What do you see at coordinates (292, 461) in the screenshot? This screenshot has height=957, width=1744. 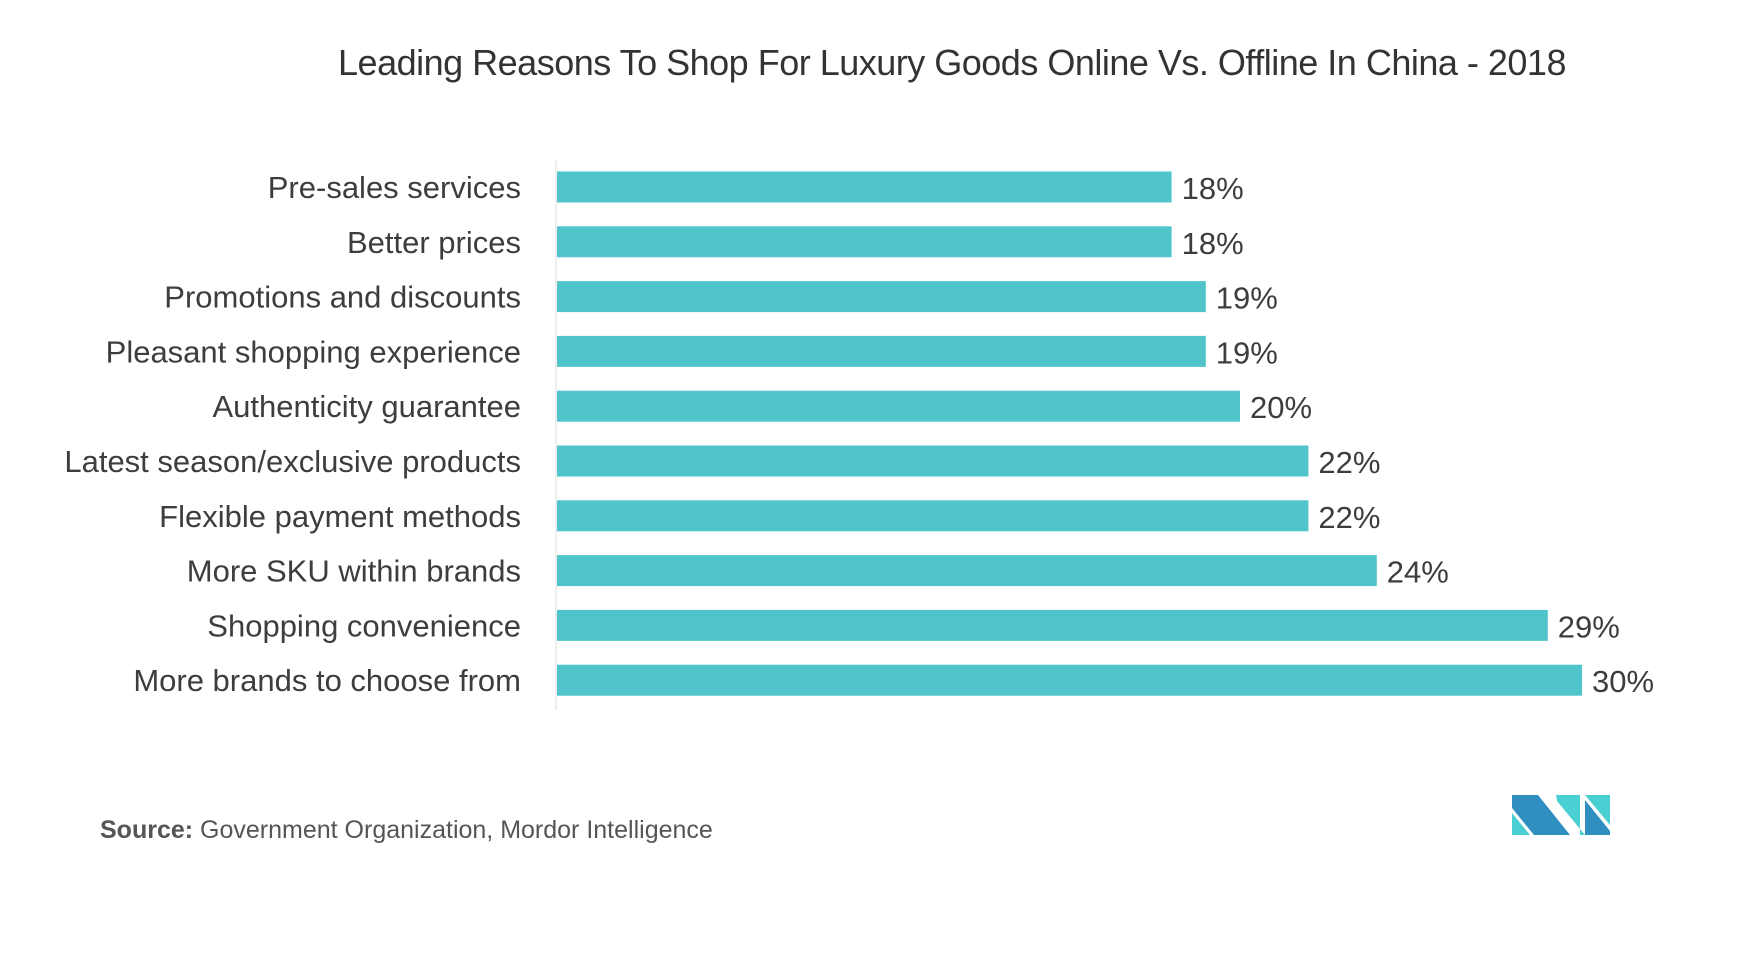 I see `category-label: Latest season/exclusive products` at bounding box center [292, 461].